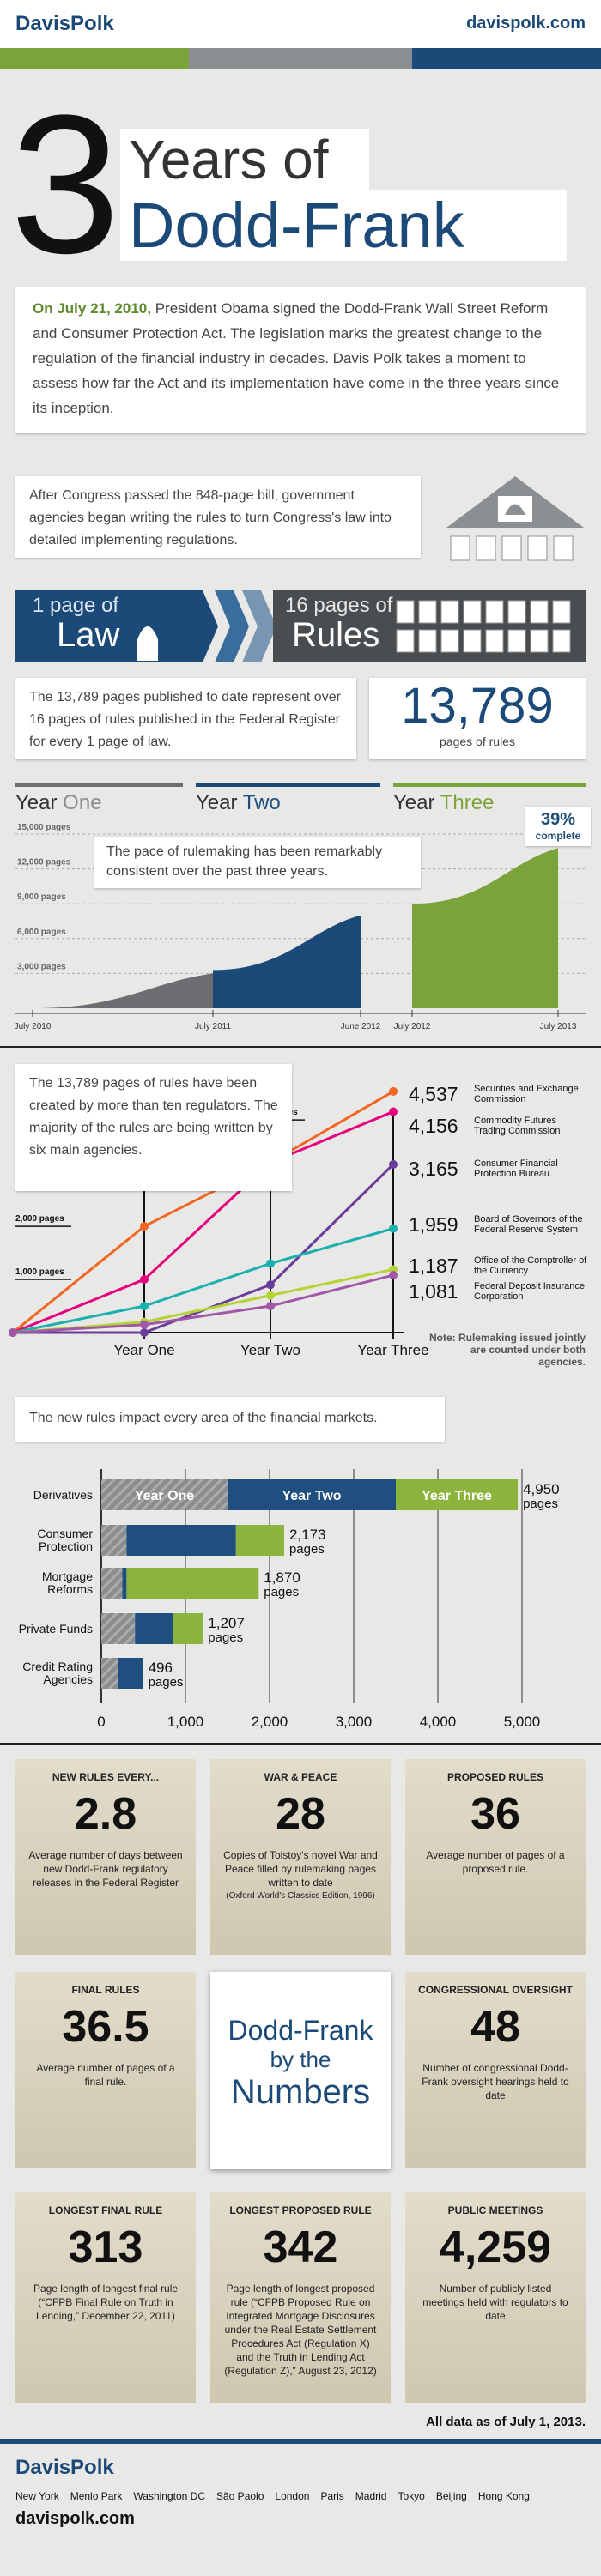 Image resolution: width=601 pixels, height=2576 pixels. Describe the element at coordinates (443, 803) in the screenshot. I see `year-header: Year Three` at that location.